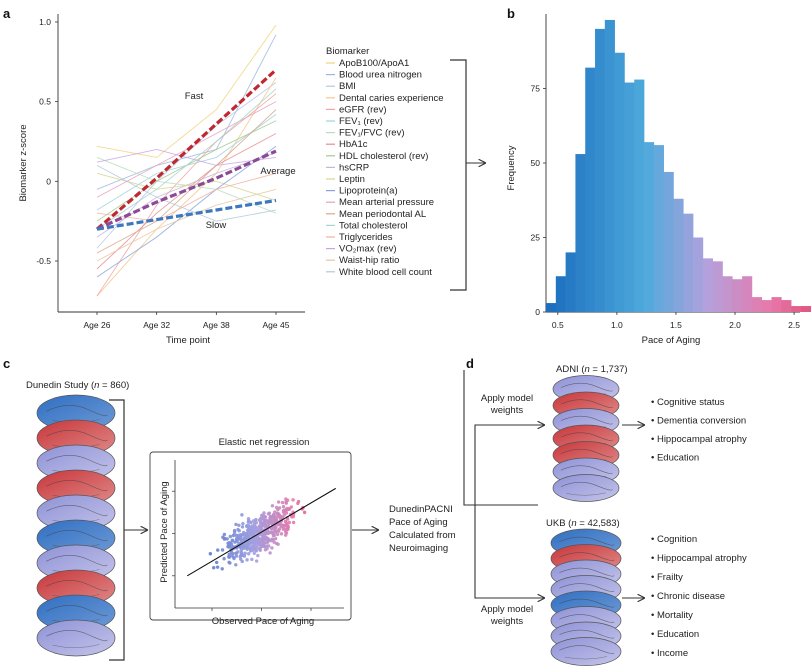 This screenshot has width=811, height=667. Describe the element at coordinates (418, 548) in the screenshot. I see `result-line: Neuroimaging` at that location.